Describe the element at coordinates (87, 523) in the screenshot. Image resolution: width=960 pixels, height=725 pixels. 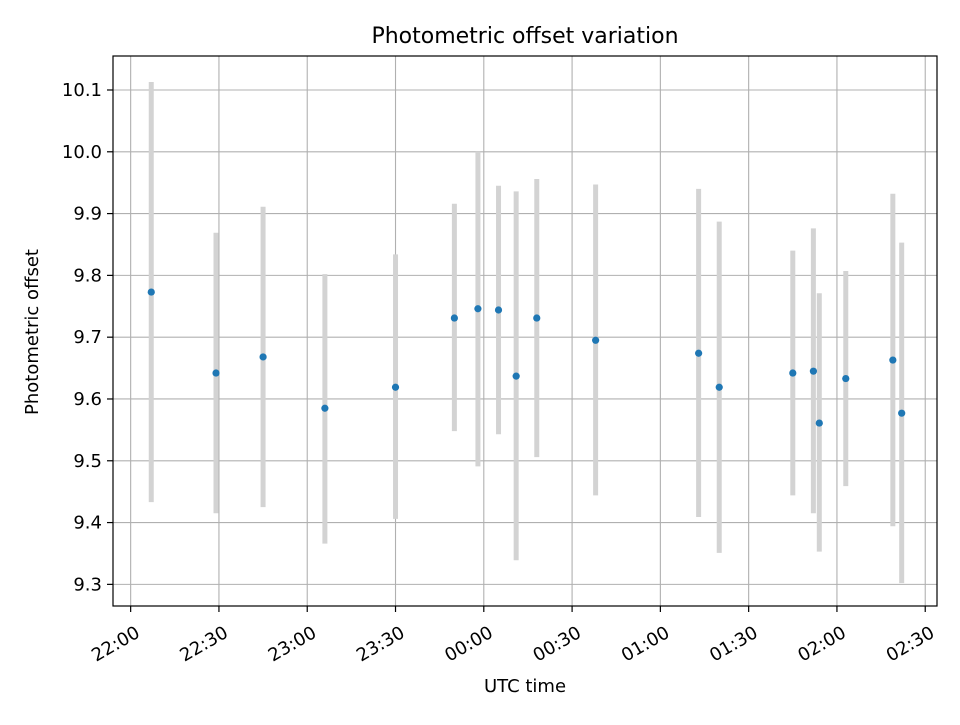
I see `y-tick-label: 9.4` at that location.